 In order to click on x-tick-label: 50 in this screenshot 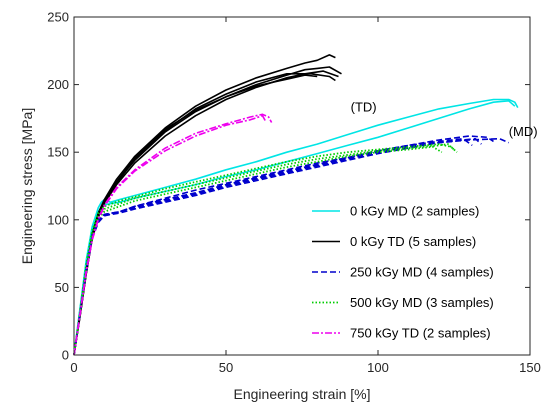, I will do `click(226, 367)`.